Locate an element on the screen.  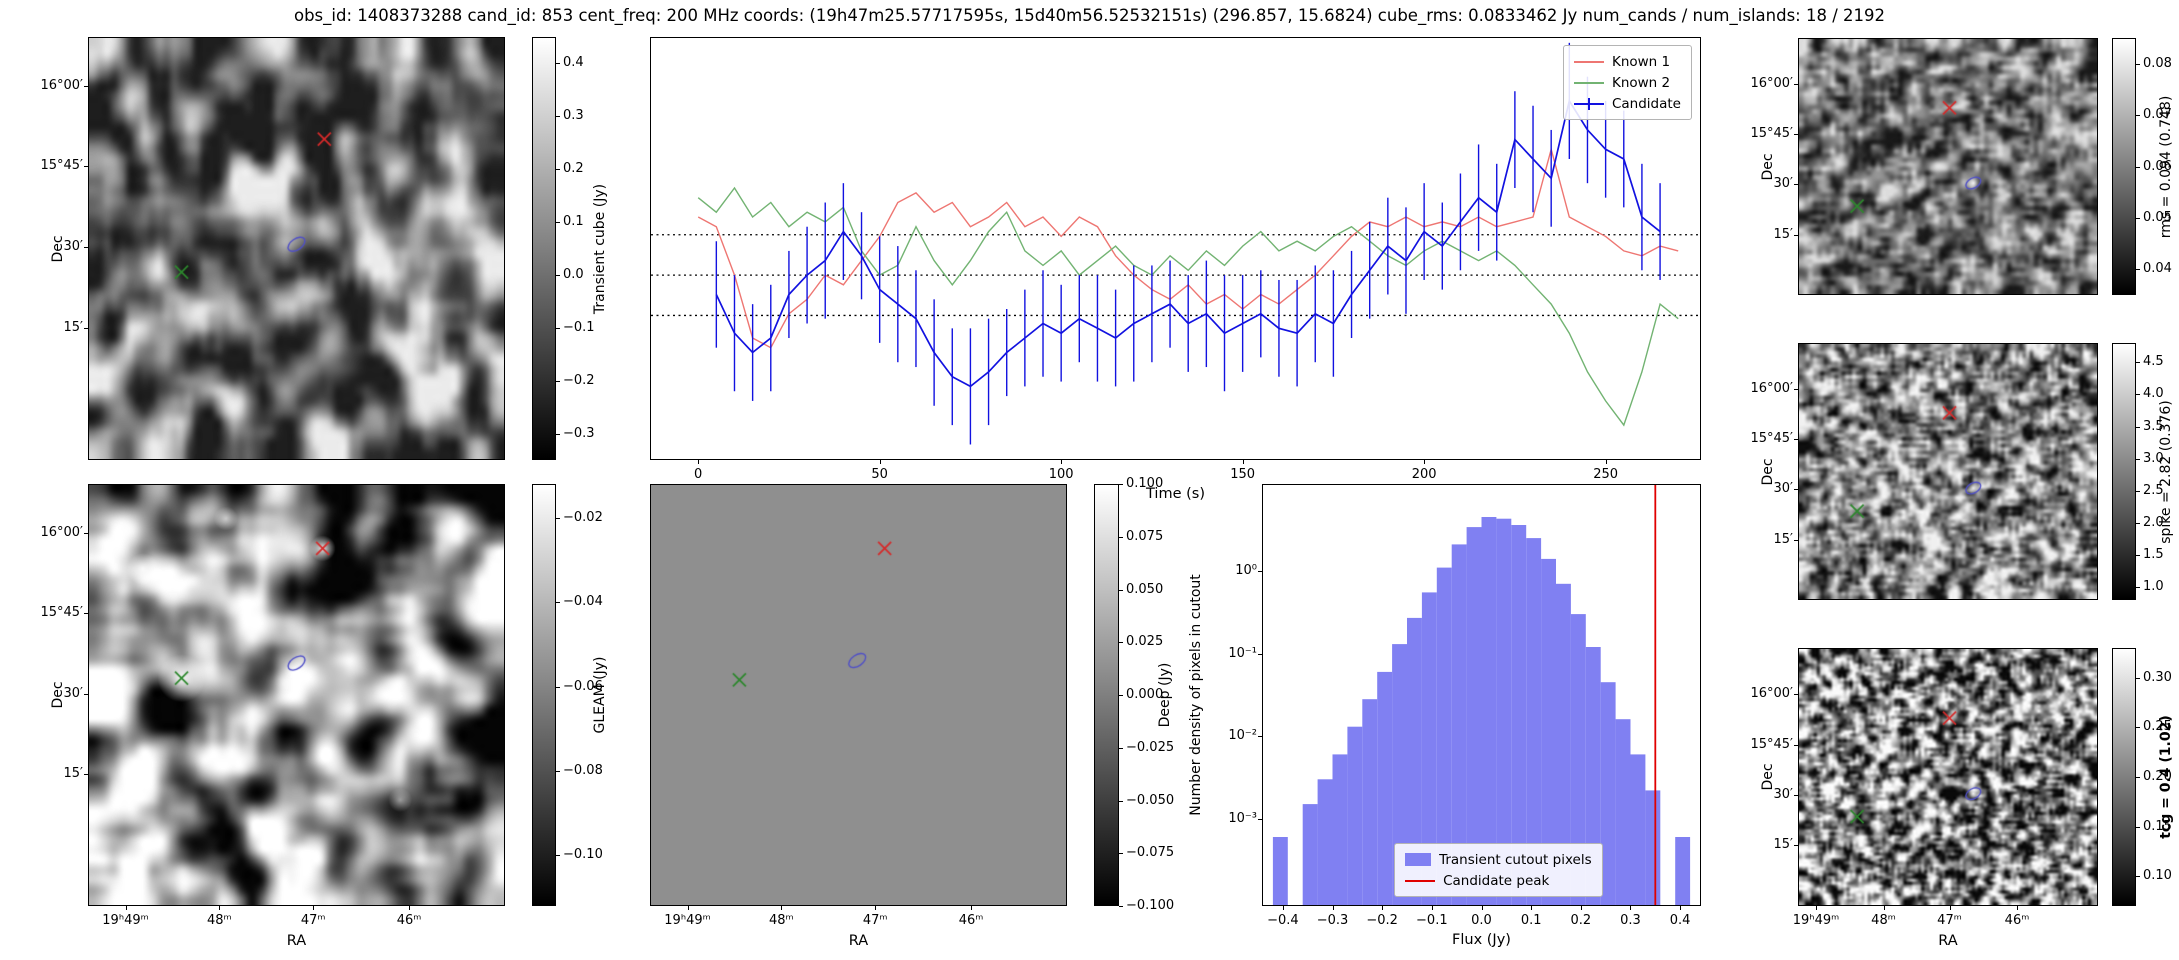
flux_histogram-y-tick-label: 10⁻² is located at coordinates (1242, 736).